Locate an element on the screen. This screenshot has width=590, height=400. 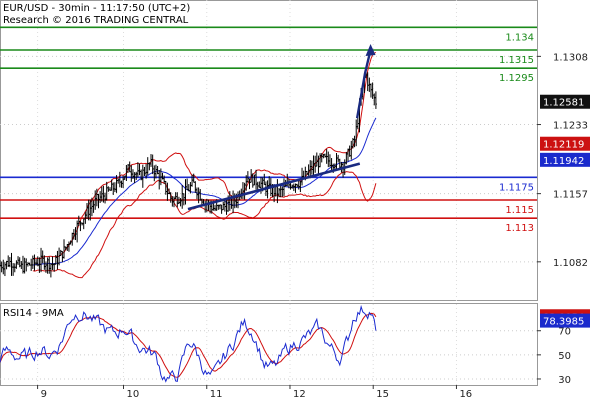
time-tick-label: 16 is located at coordinates (465, 394).